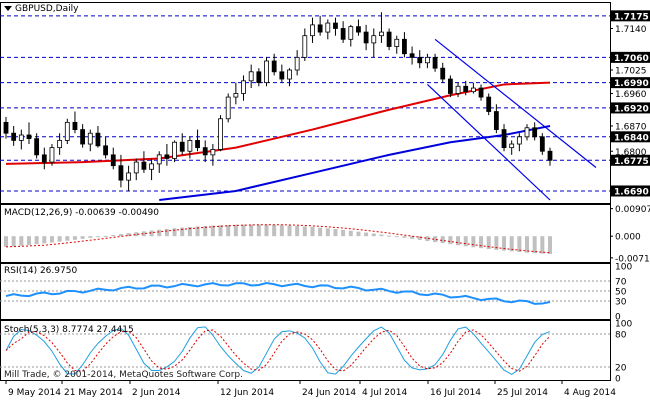 This screenshot has height=400, width=650. What do you see at coordinates (631, 109) in the screenshot?
I see `price-level-label: 1.6920` at bounding box center [631, 109].